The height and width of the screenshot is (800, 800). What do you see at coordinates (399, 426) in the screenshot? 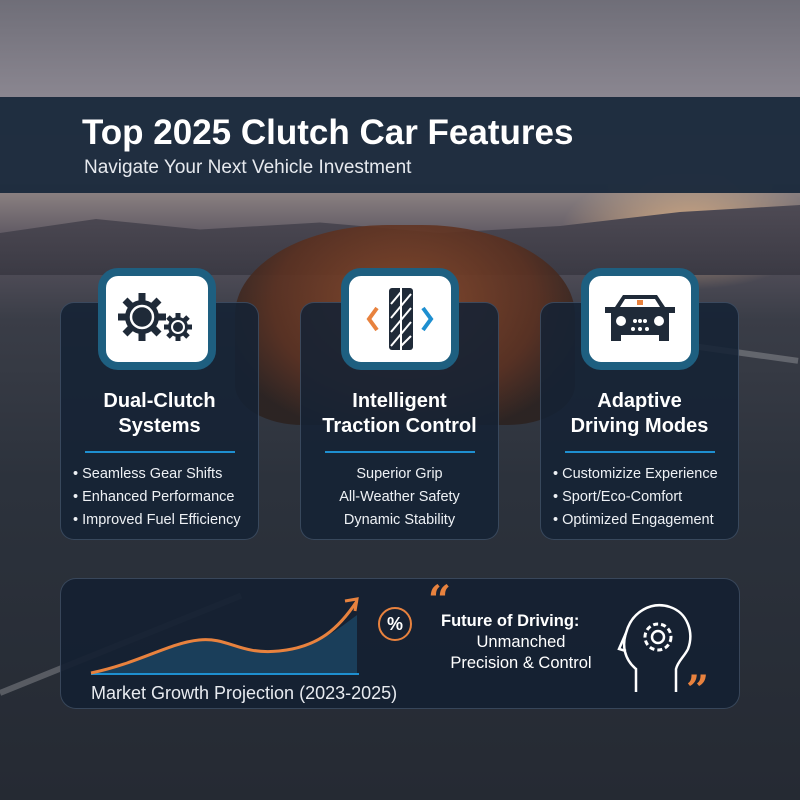
I see `card-title: Traction Control` at bounding box center [399, 426].